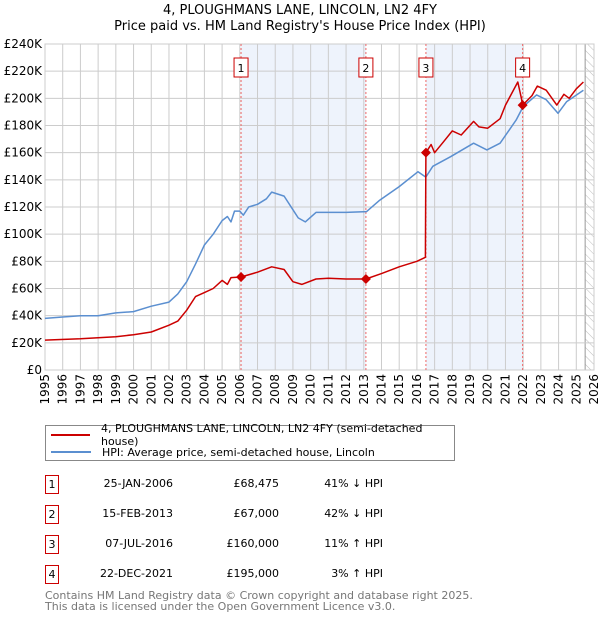 The width and height of the screenshot is (600, 620). What do you see at coordinates (34, 370) in the screenshot?
I see `y-tick-label: £0` at bounding box center [34, 370].